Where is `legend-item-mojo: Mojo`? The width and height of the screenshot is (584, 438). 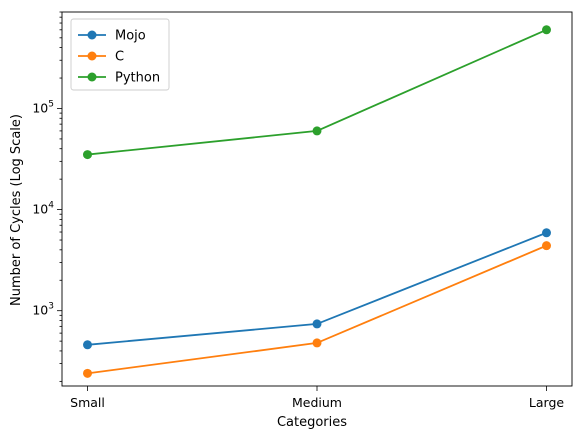
legend-item-mojo: Mojo is located at coordinates (112, 36).